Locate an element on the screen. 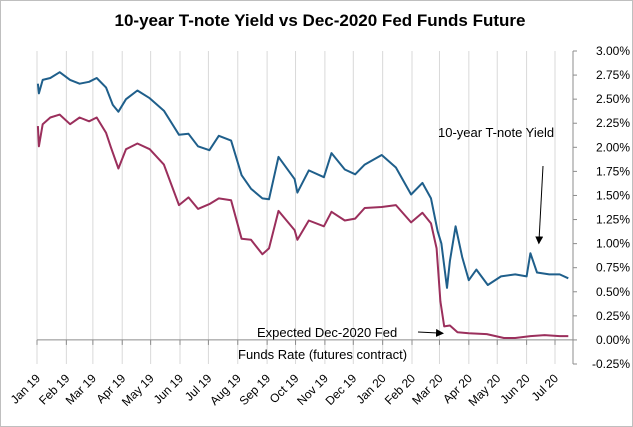 Image resolution: width=633 pixels, height=427 pixels. y-tick-label: 2.50% is located at coordinates (613, 99).